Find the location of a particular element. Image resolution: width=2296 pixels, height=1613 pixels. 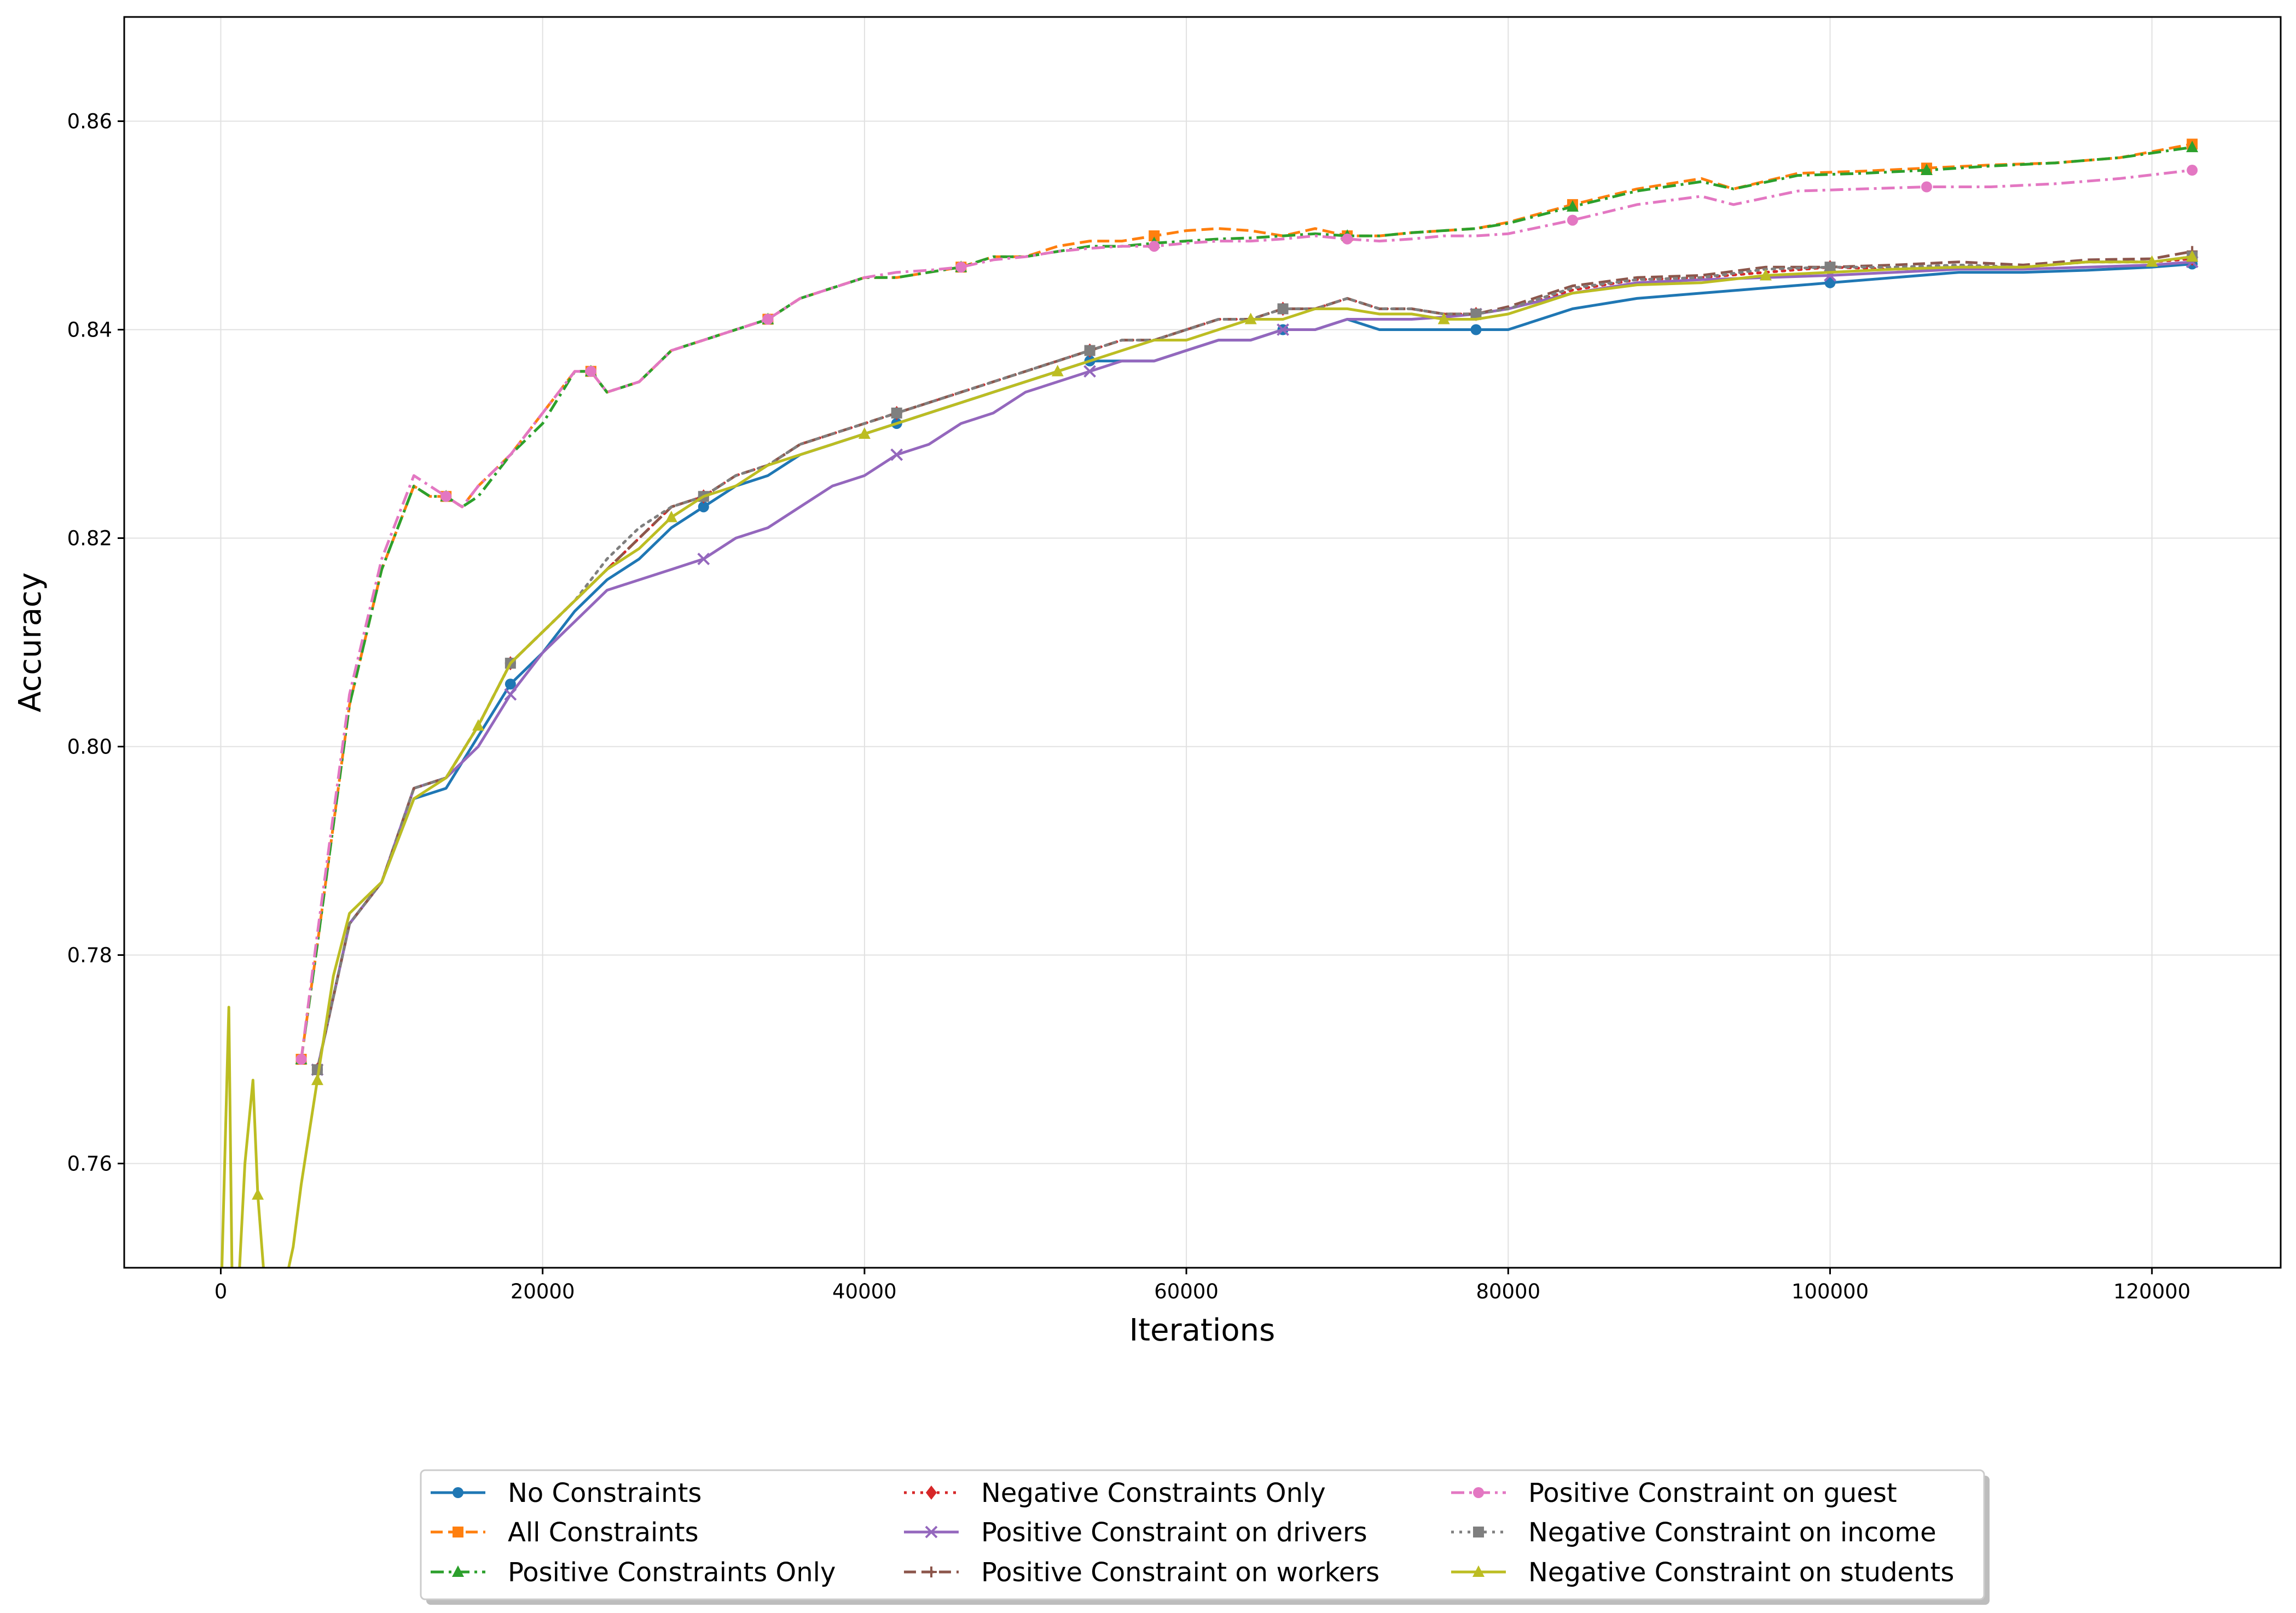

y-axis-label: Accuracy is located at coordinates (30, 642).